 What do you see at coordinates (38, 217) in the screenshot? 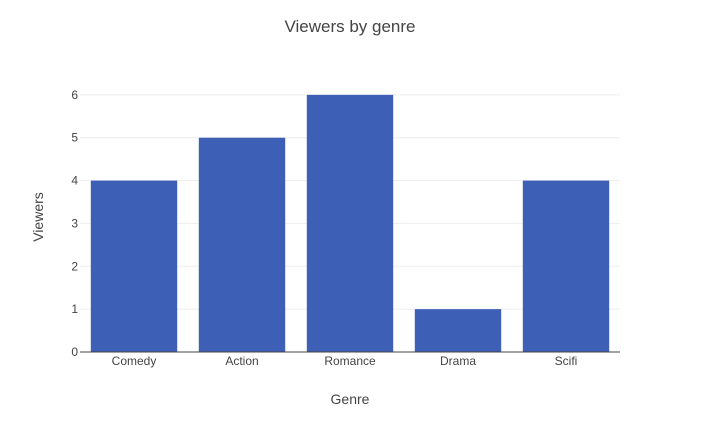
I see `y-axis-label: Viewers` at bounding box center [38, 217].